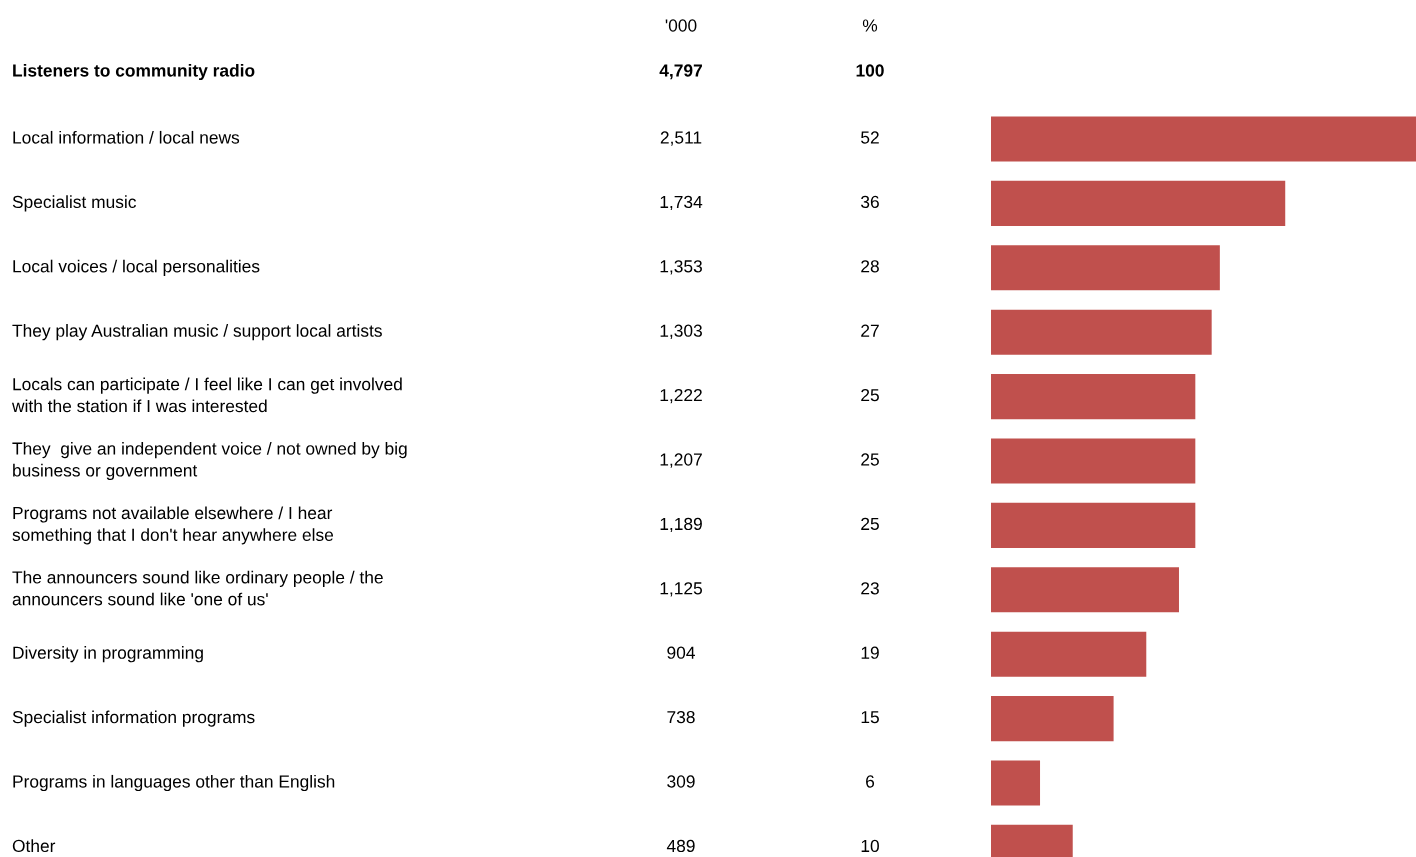 The height and width of the screenshot is (857, 1416). Describe the element at coordinates (680, 72) in the screenshot. I see `text: 4,797` at that location.